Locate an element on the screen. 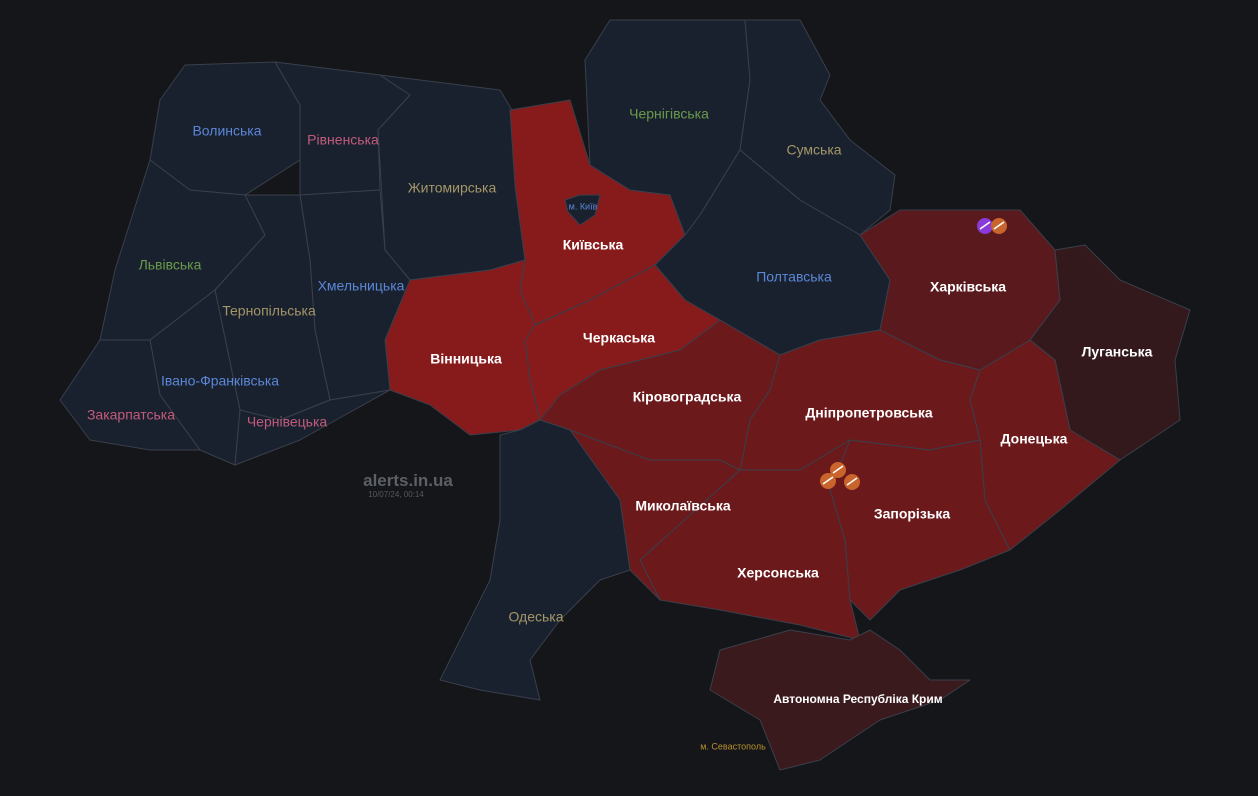  region-label-rivne: Рівненська is located at coordinates (343, 140).